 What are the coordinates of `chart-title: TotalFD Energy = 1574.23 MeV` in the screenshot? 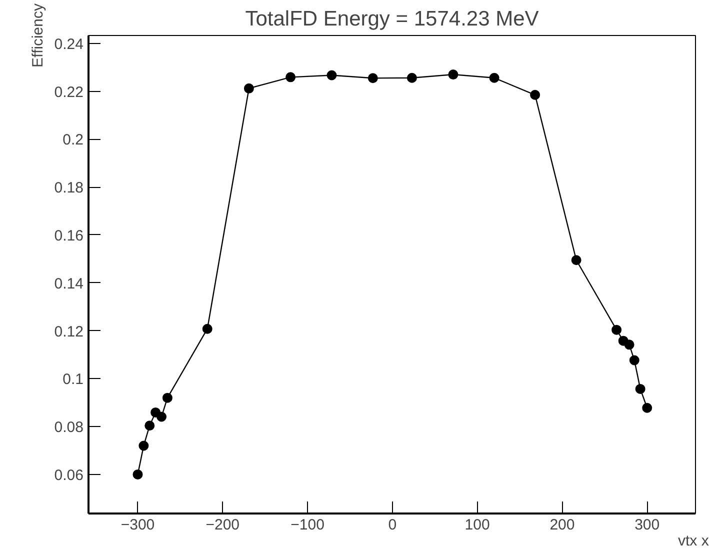 It's located at (392, 19).